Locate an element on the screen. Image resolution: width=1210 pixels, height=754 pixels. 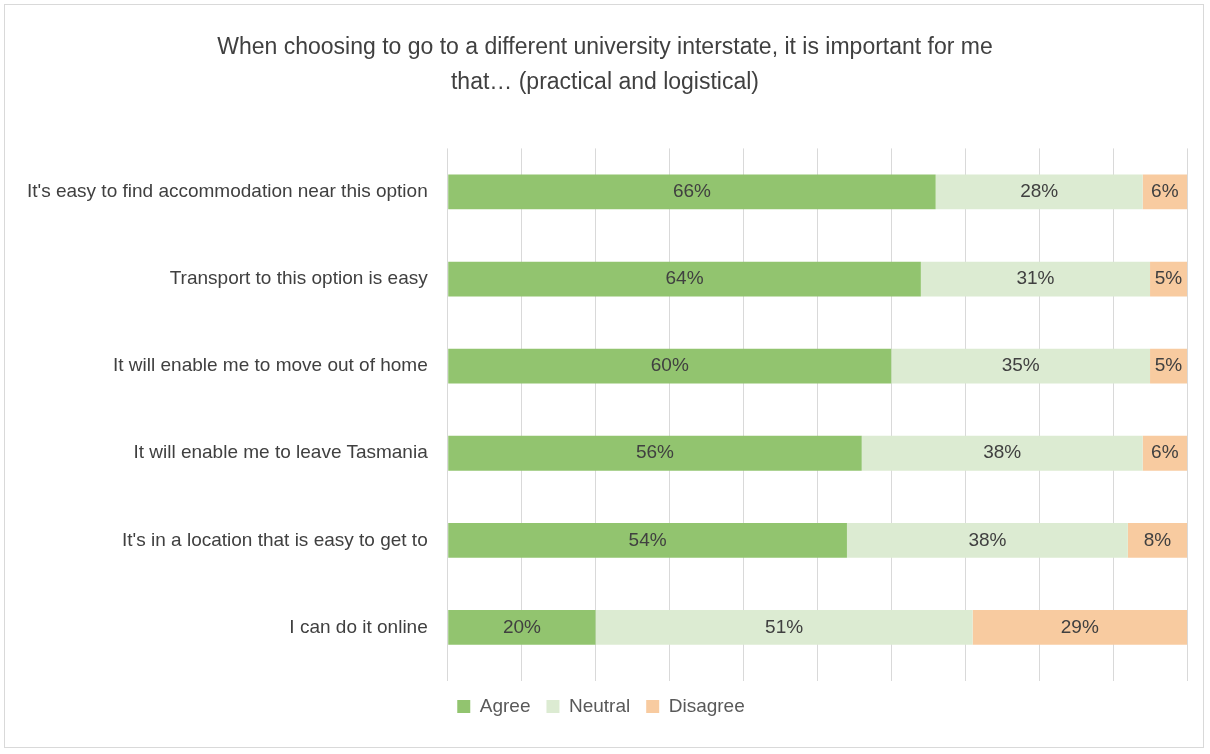
data-label: 8% is located at coordinates (1157, 539).